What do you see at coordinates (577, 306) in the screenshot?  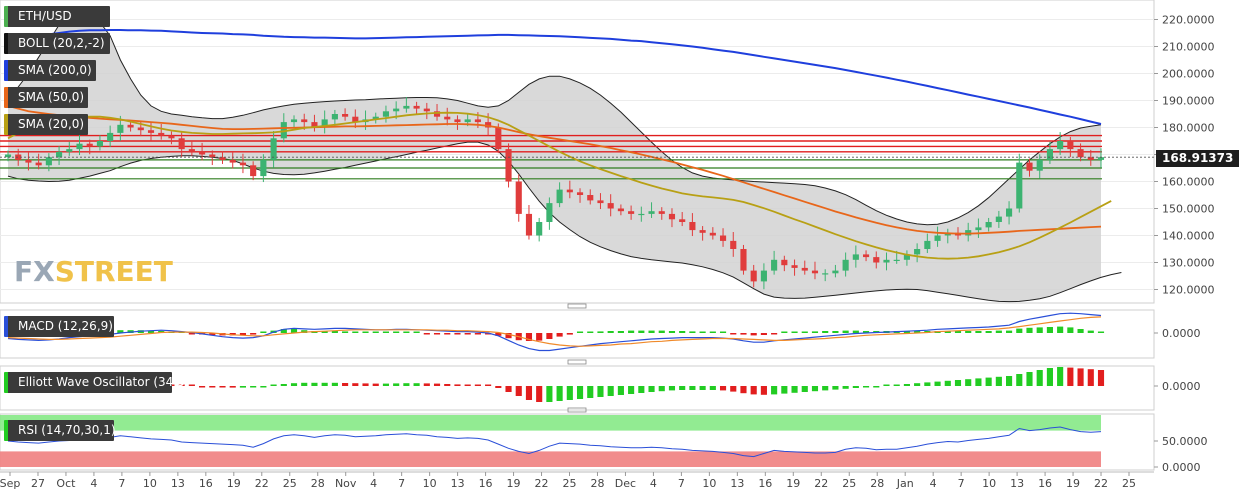 I see `resize-handle-macd` at bounding box center [577, 306].